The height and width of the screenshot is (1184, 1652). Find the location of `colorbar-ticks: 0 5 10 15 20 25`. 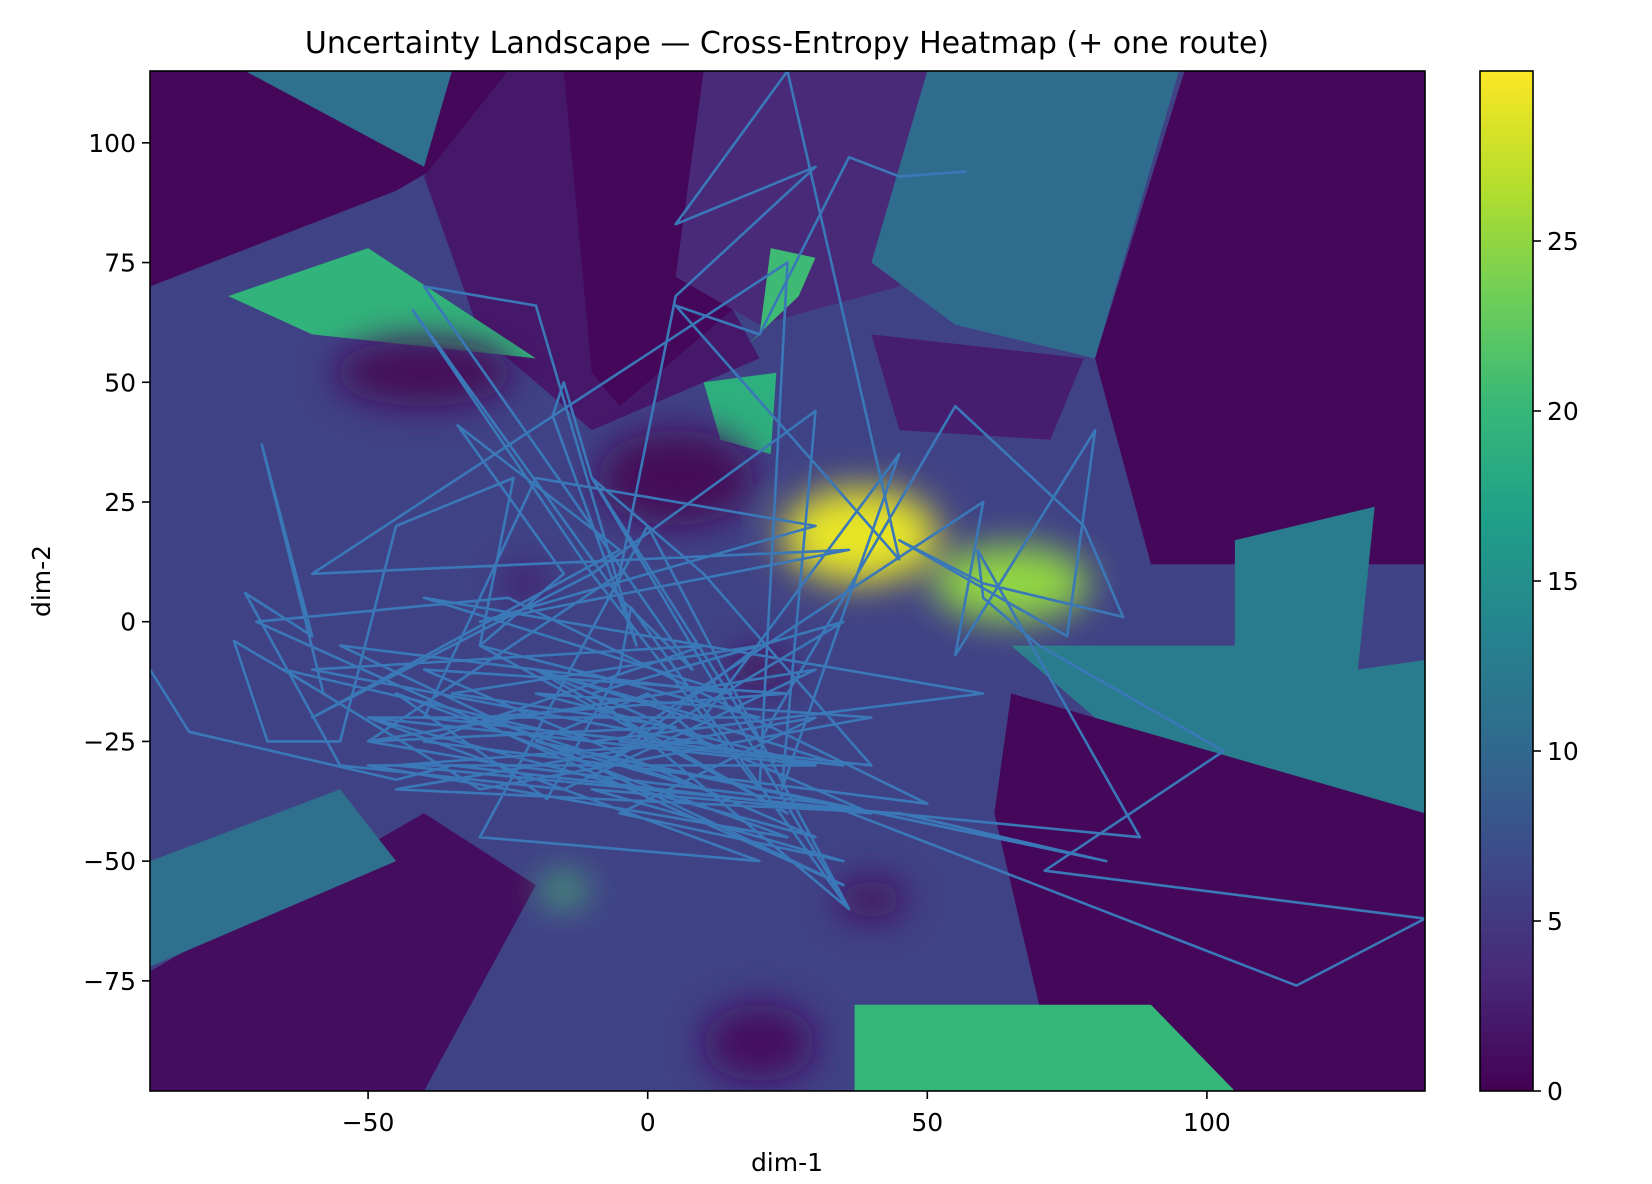

colorbar-ticks: 0 5 10 15 20 25 is located at coordinates (1556, 666).